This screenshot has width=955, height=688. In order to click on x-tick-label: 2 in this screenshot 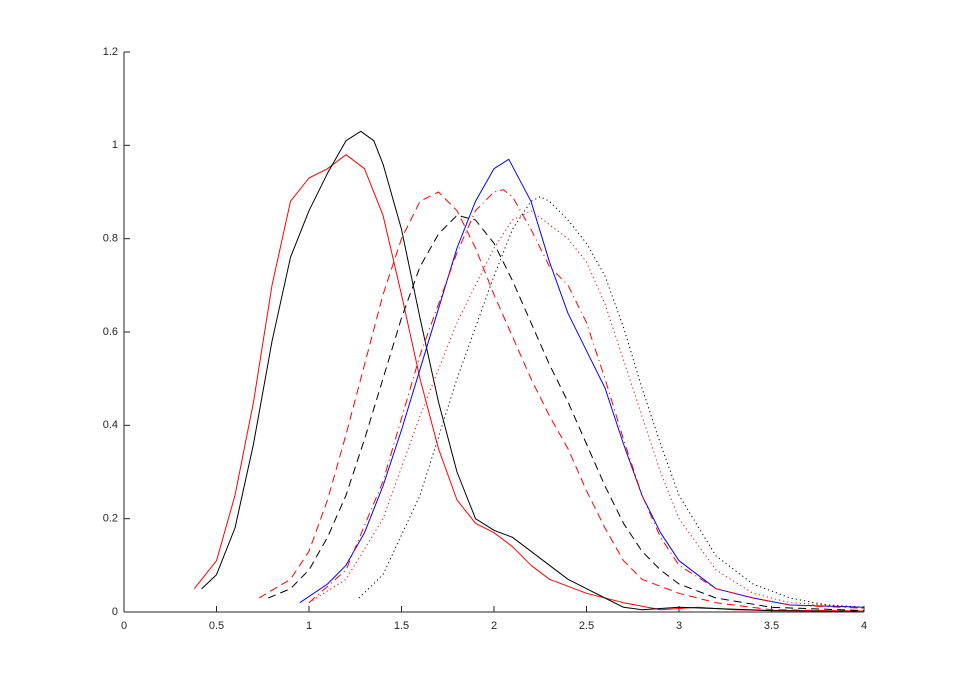, I will do `click(494, 626)`.